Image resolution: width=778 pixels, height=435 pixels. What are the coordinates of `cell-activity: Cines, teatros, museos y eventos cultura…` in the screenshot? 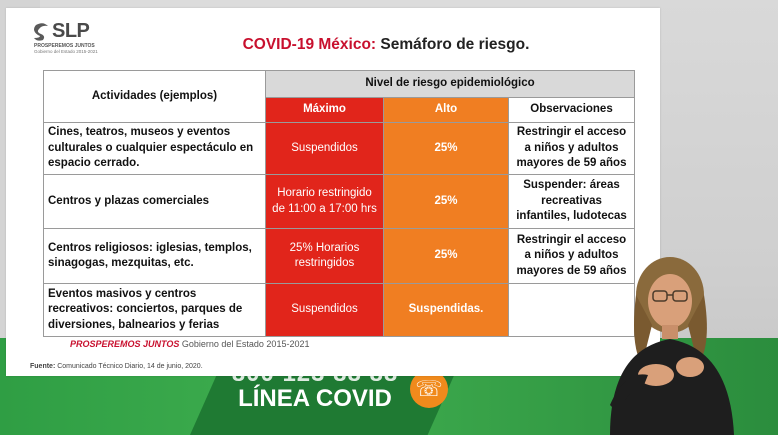 It's located at (154, 148).